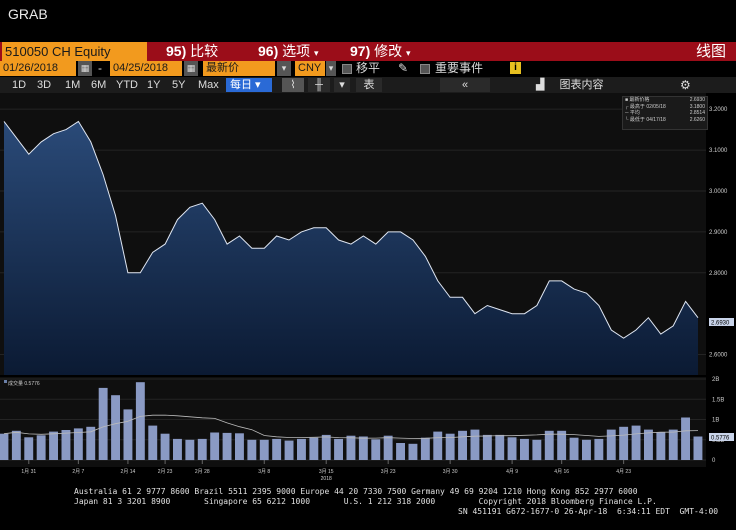  Describe the element at coordinates (179, 85) in the screenshot. I see `period-button-5y: 5Y` at that location.